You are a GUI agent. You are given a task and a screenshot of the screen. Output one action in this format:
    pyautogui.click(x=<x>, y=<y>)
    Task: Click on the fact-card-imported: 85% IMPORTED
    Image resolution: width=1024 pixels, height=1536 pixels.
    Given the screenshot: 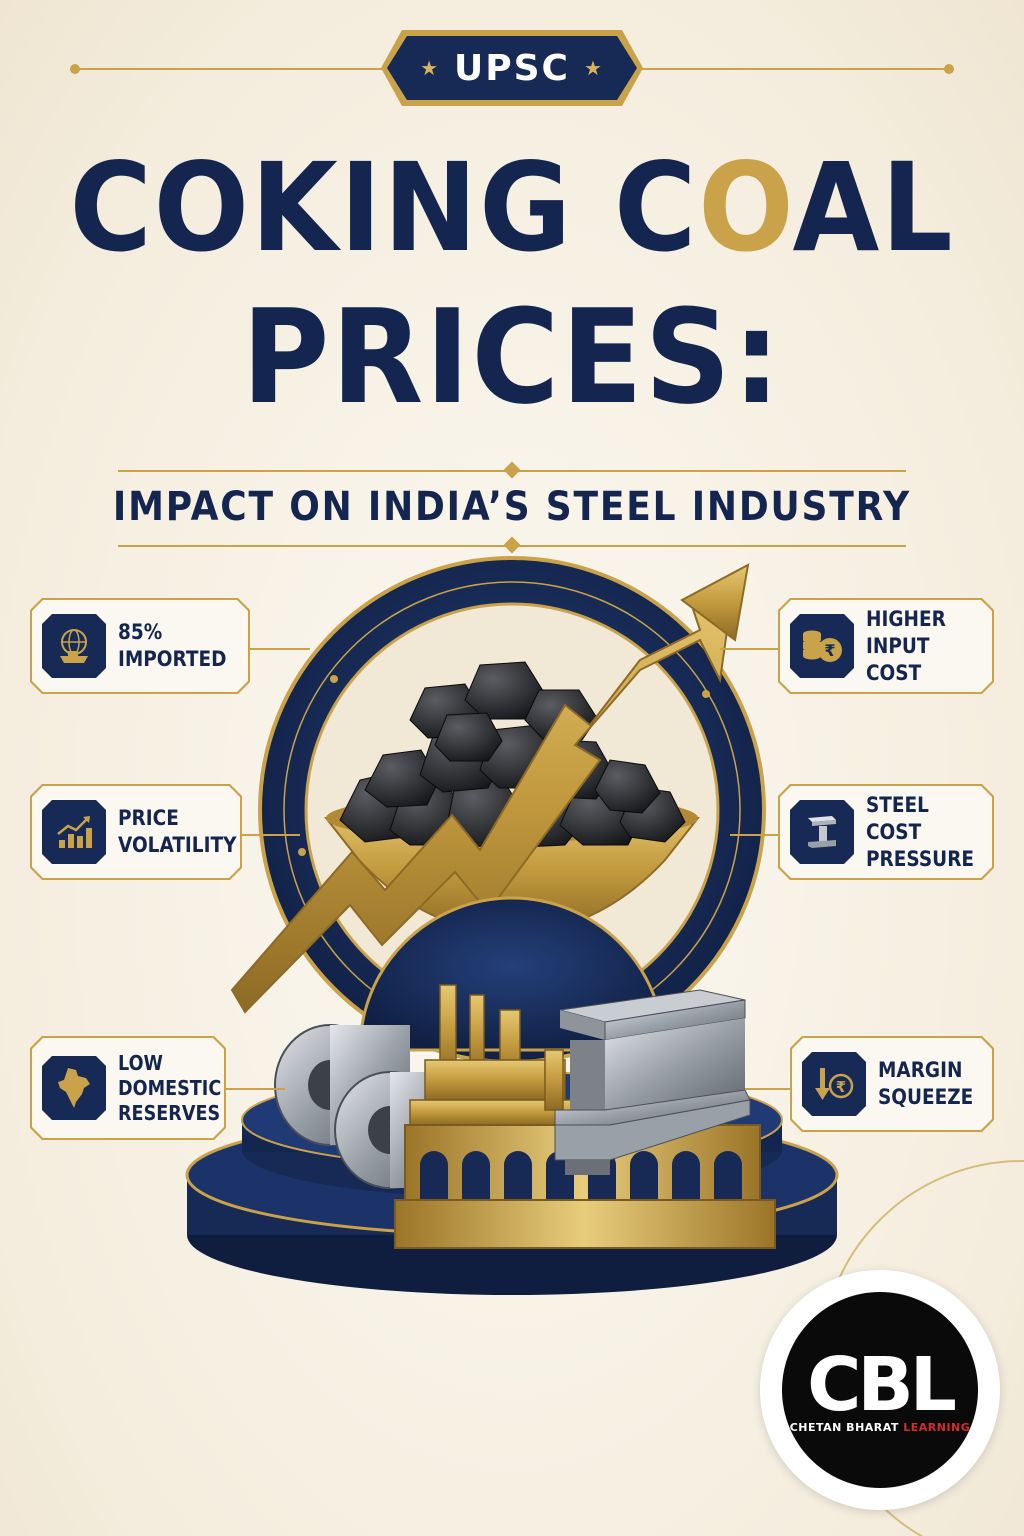 What is the action you would take?
    pyautogui.click(x=140, y=646)
    